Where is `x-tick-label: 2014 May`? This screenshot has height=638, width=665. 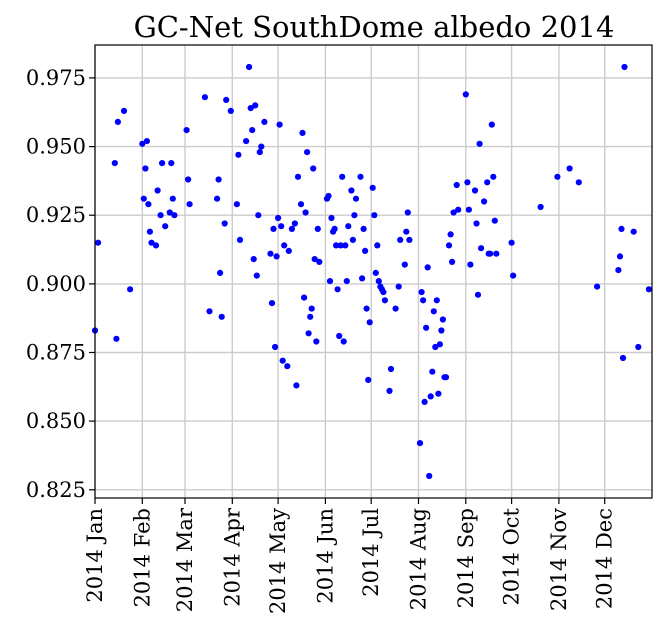
x-tick-label: 2014 May is located at coordinates (278, 561).